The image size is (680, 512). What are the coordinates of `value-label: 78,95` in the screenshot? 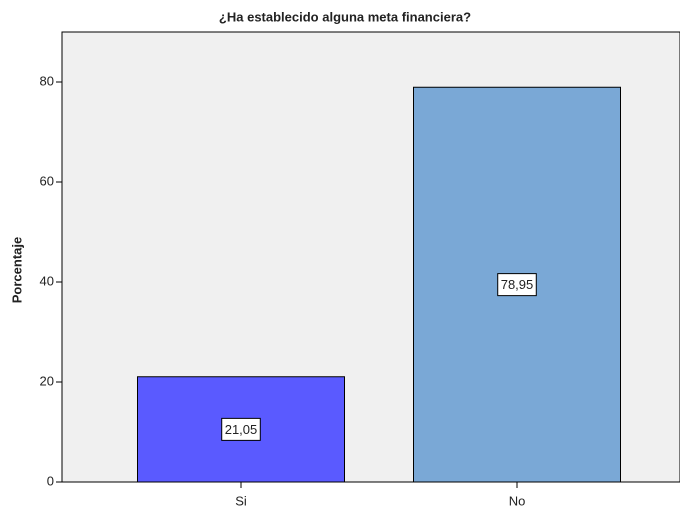 It's located at (517, 284).